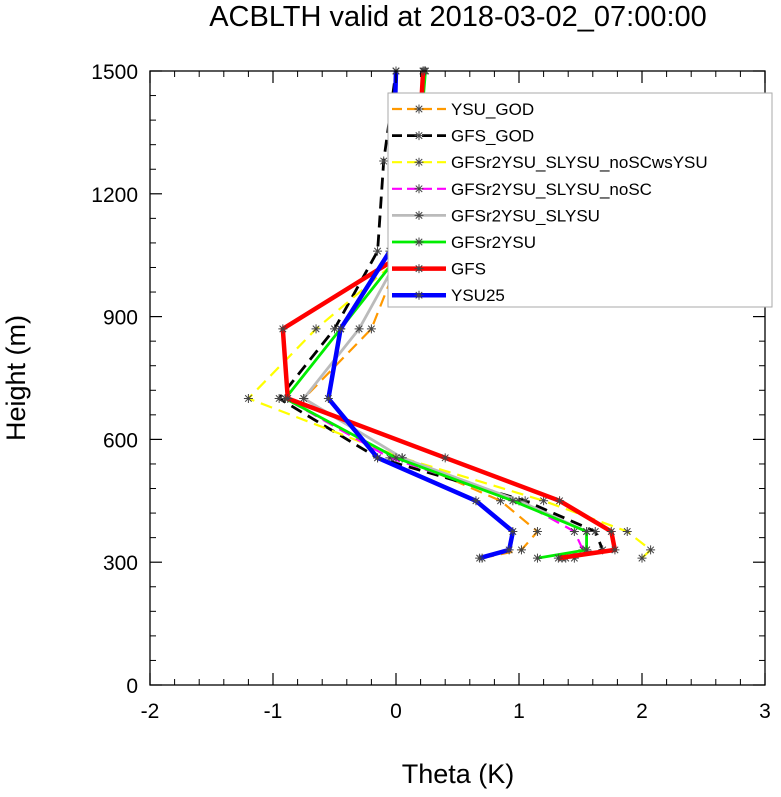 Image resolution: width=781 pixels, height=797 pixels. I want to click on legend-label: GFS, so click(468, 269).